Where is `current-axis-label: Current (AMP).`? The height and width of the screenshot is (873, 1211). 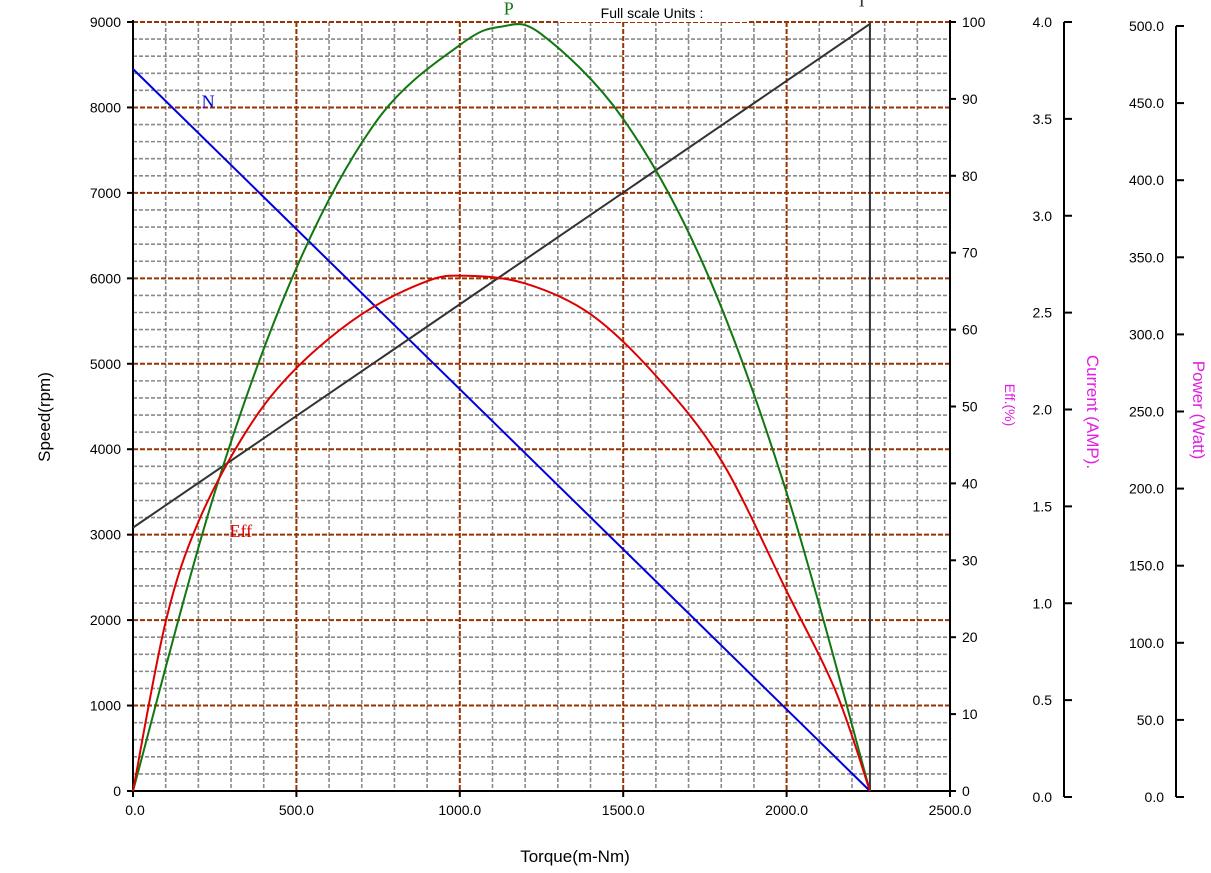
current-axis-label: Current (AMP). is located at coordinates (1092, 412).